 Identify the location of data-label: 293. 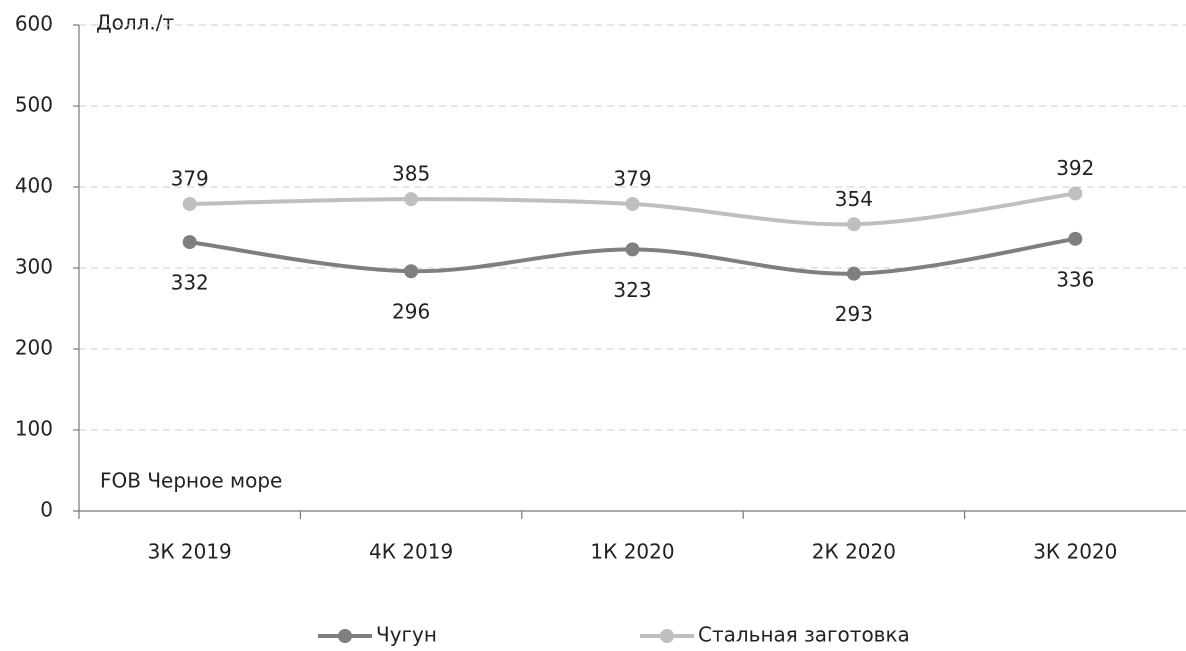
(854, 314).